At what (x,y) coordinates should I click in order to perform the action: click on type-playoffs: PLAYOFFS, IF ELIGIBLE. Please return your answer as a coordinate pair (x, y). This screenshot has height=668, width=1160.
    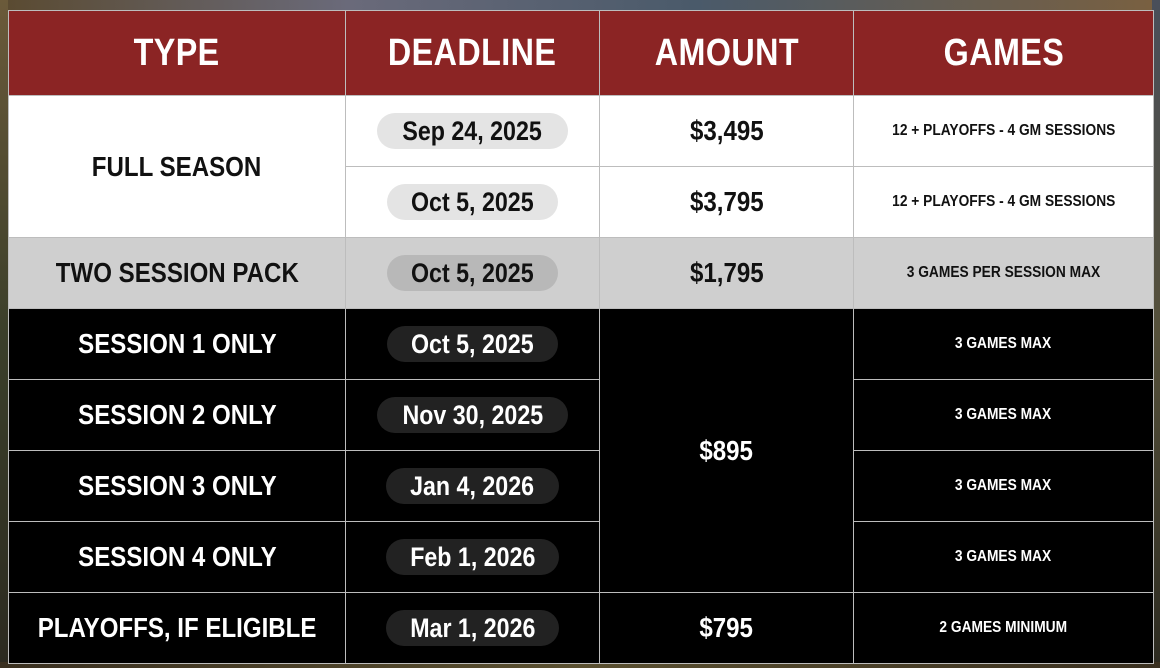
    Looking at the image, I should click on (177, 628).